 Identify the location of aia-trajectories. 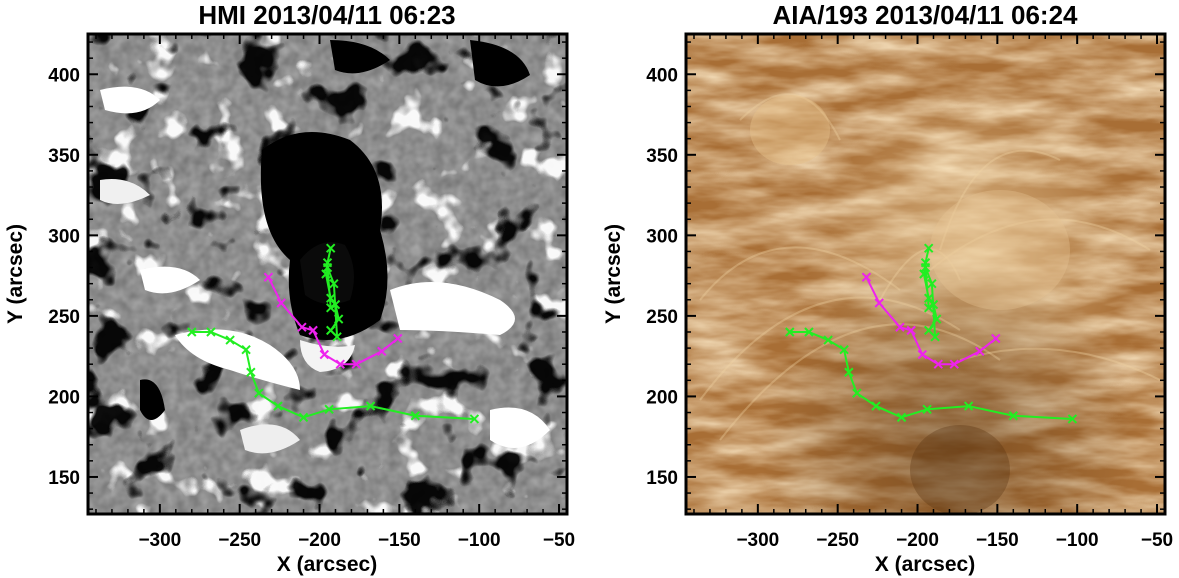
(931, 333).